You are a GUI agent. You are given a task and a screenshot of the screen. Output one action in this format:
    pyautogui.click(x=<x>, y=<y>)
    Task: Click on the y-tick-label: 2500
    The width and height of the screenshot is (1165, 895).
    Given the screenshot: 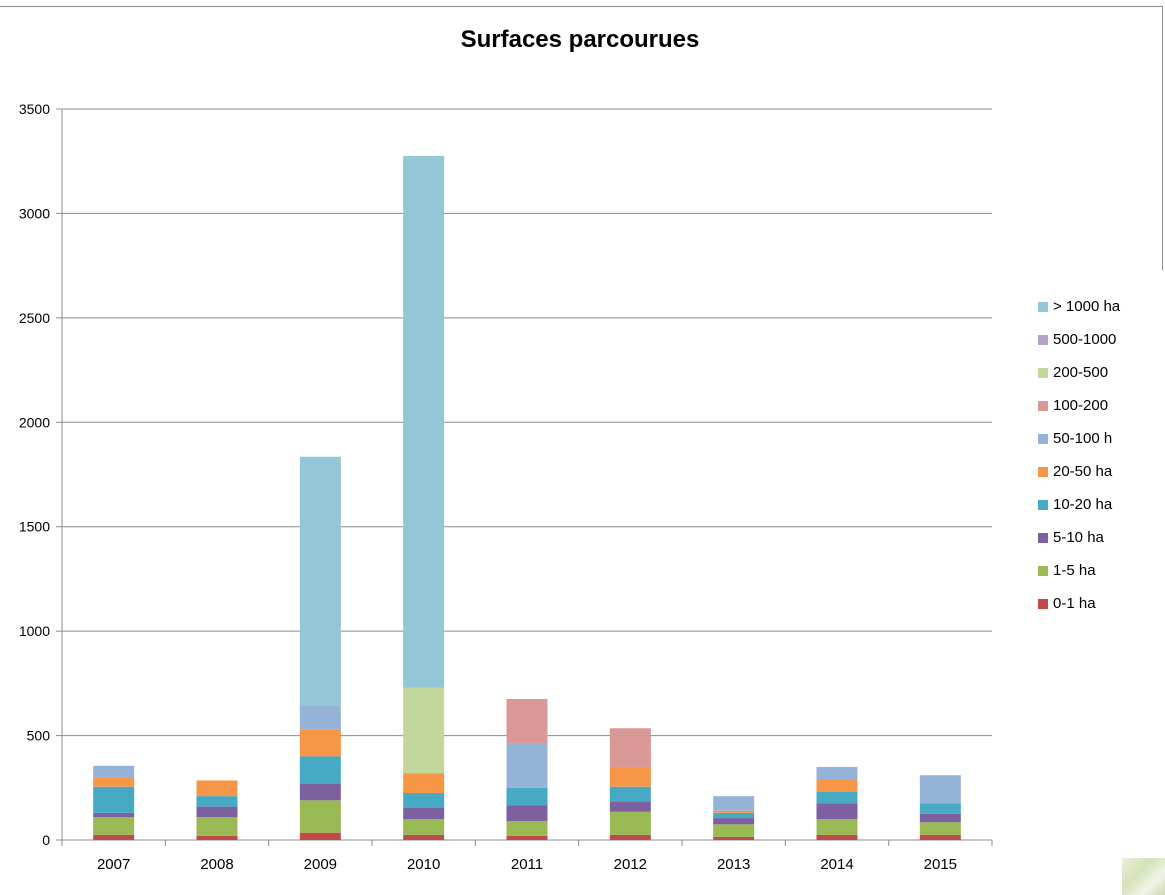 What is the action you would take?
    pyautogui.click(x=34, y=318)
    